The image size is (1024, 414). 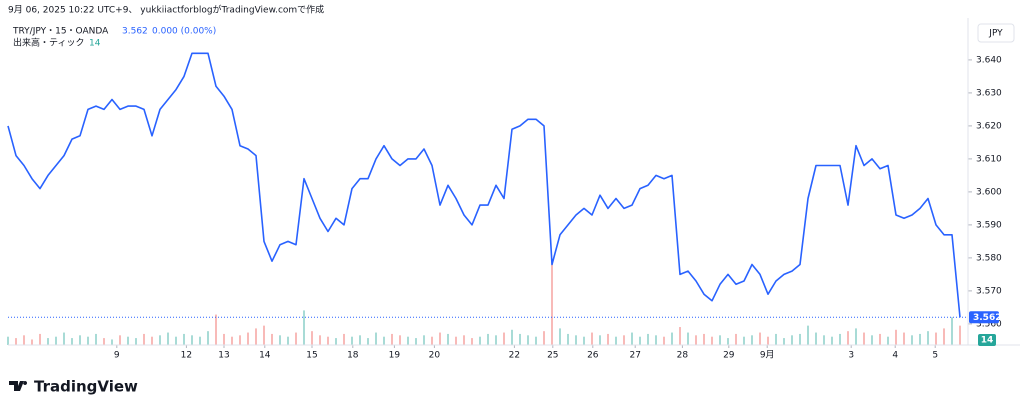 I want to click on x-tick-label: 19, so click(x=395, y=356).